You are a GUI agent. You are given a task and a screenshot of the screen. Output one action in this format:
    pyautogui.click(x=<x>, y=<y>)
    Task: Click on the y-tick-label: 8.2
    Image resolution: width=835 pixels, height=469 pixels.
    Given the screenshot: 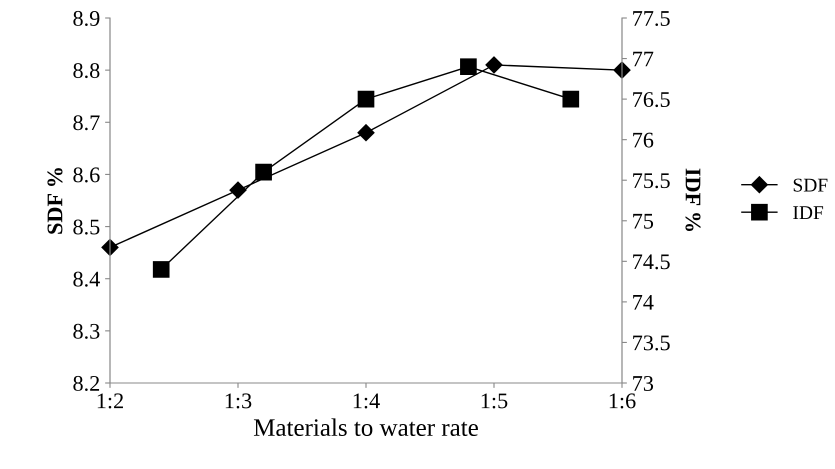 What is the action you would take?
    pyautogui.click(x=86, y=384)
    